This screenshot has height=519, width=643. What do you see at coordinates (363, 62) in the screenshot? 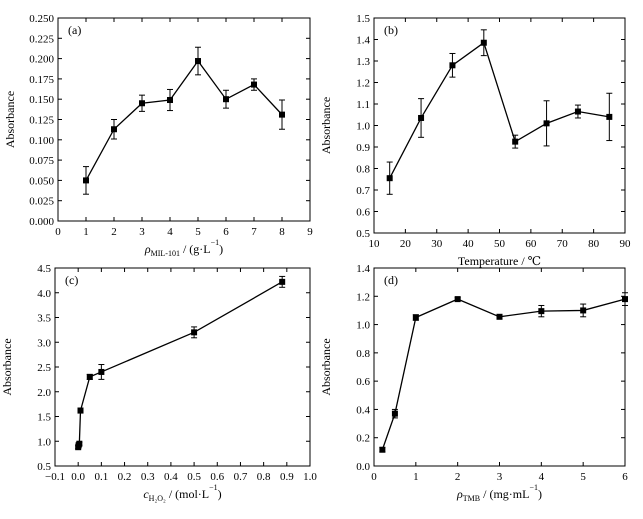
I see `y-tick-label: 1.3` at bounding box center [363, 62].